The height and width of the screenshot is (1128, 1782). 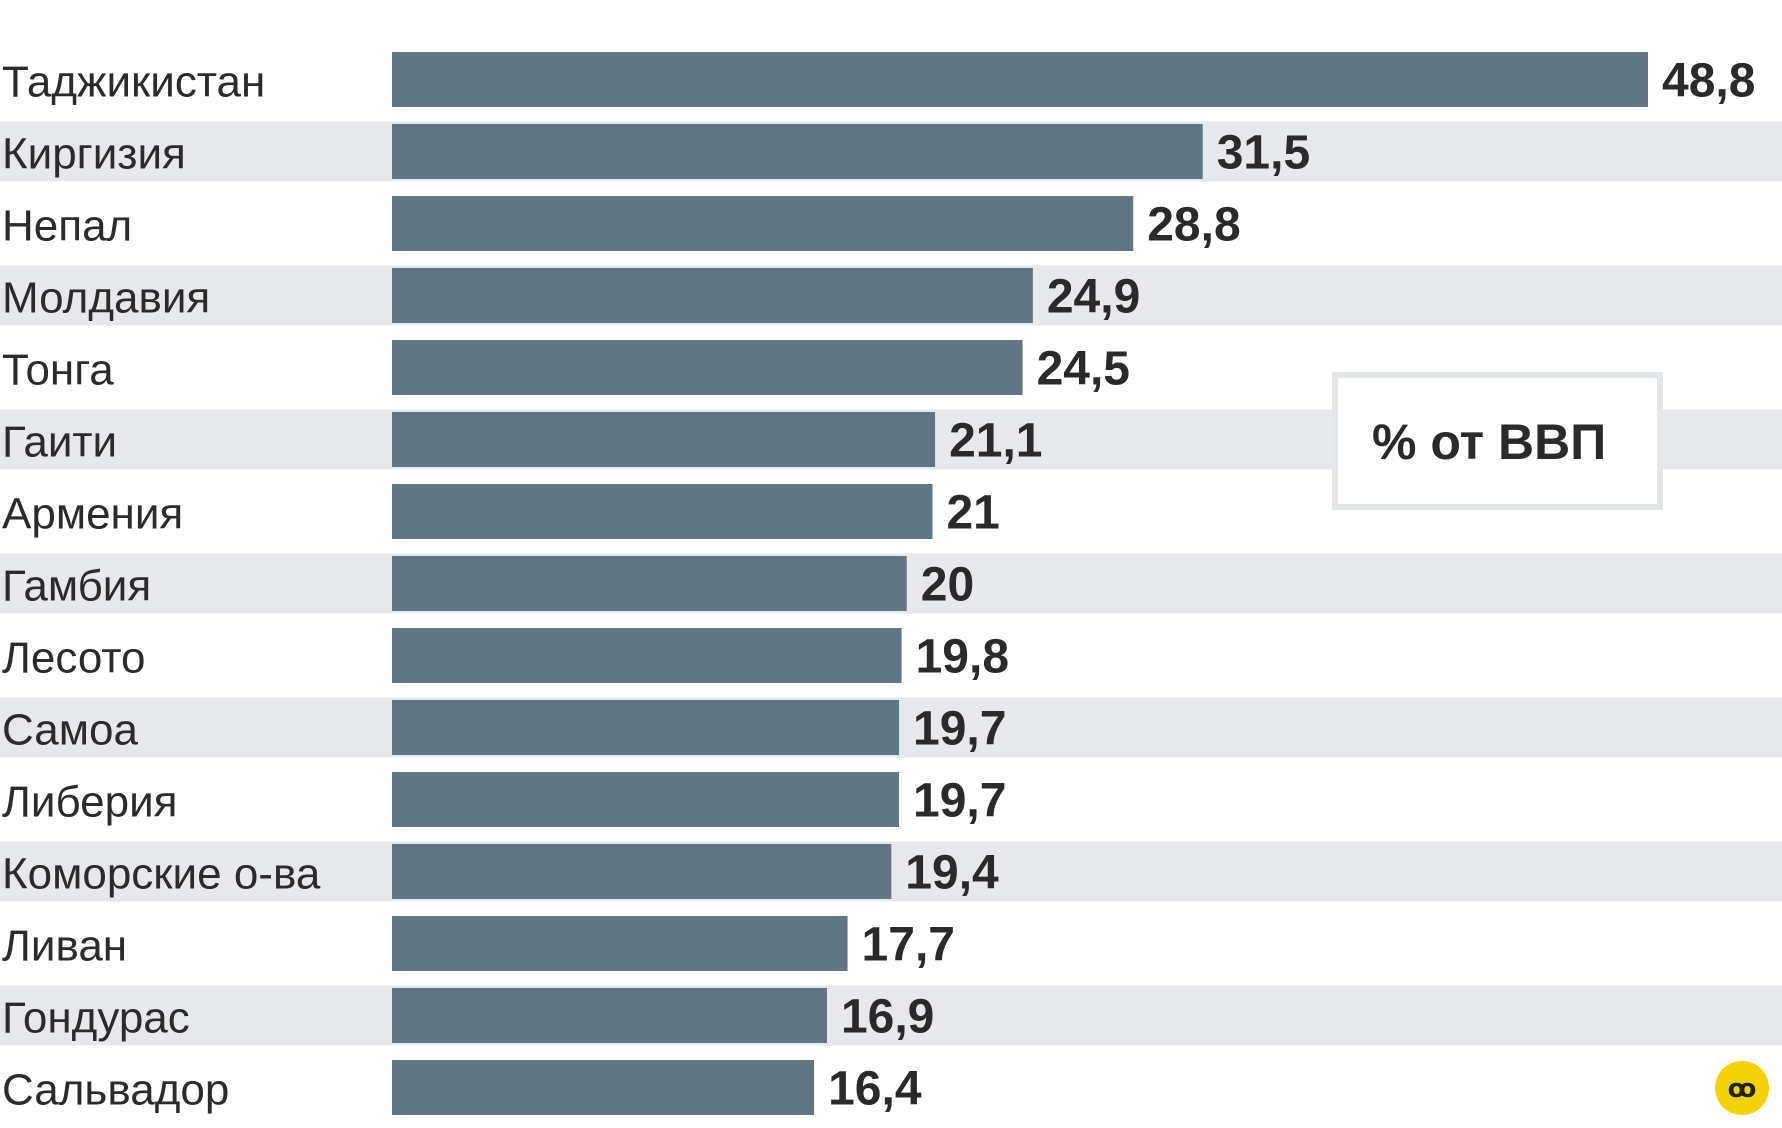 What do you see at coordinates (908, 945) in the screenshot?
I see `value-label: 17,7` at bounding box center [908, 945].